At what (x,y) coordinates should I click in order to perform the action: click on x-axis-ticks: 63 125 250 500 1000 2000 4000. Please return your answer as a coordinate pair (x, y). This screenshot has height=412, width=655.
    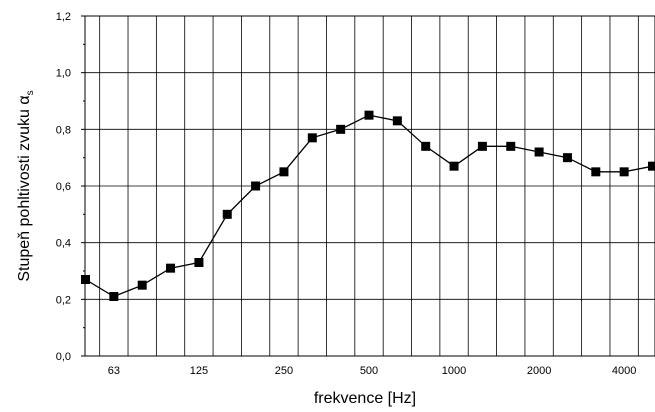
    Looking at the image, I should click on (372, 371).